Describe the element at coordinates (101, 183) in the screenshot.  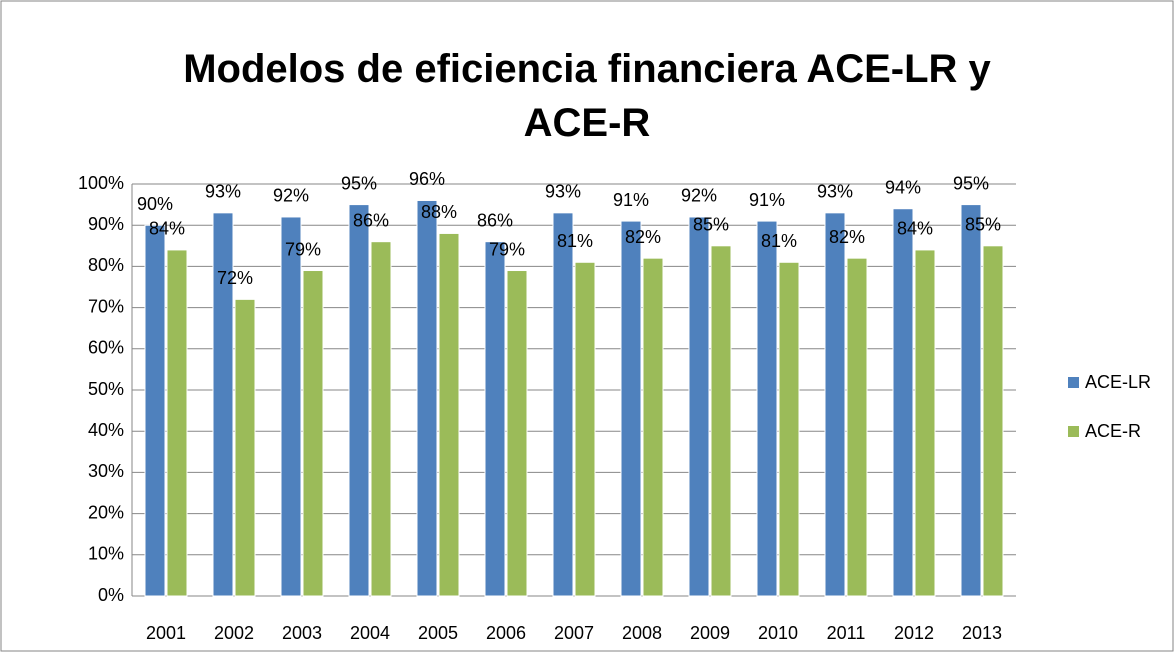
I see `y-tick-label: 100%` at that location.